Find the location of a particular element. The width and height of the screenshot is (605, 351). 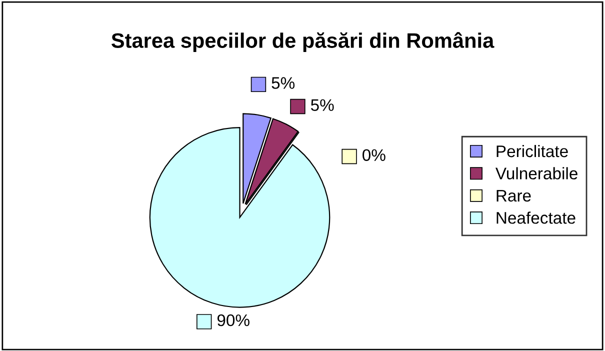

data-label: 90% is located at coordinates (233, 320).